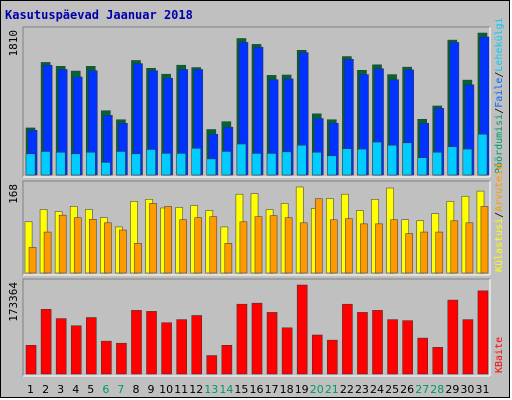 The width and height of the screenshot is (512, 400). Describe the element at coordinates (287, 389) in the screenshot. I see `x-tick-label: 18` at that location.